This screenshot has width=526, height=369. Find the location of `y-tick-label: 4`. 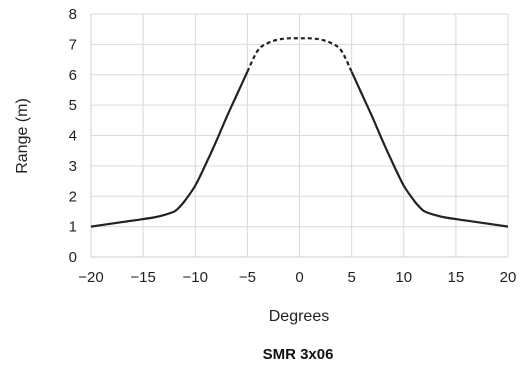

y-tick-label: 4 is located at coordinates (73, 136).